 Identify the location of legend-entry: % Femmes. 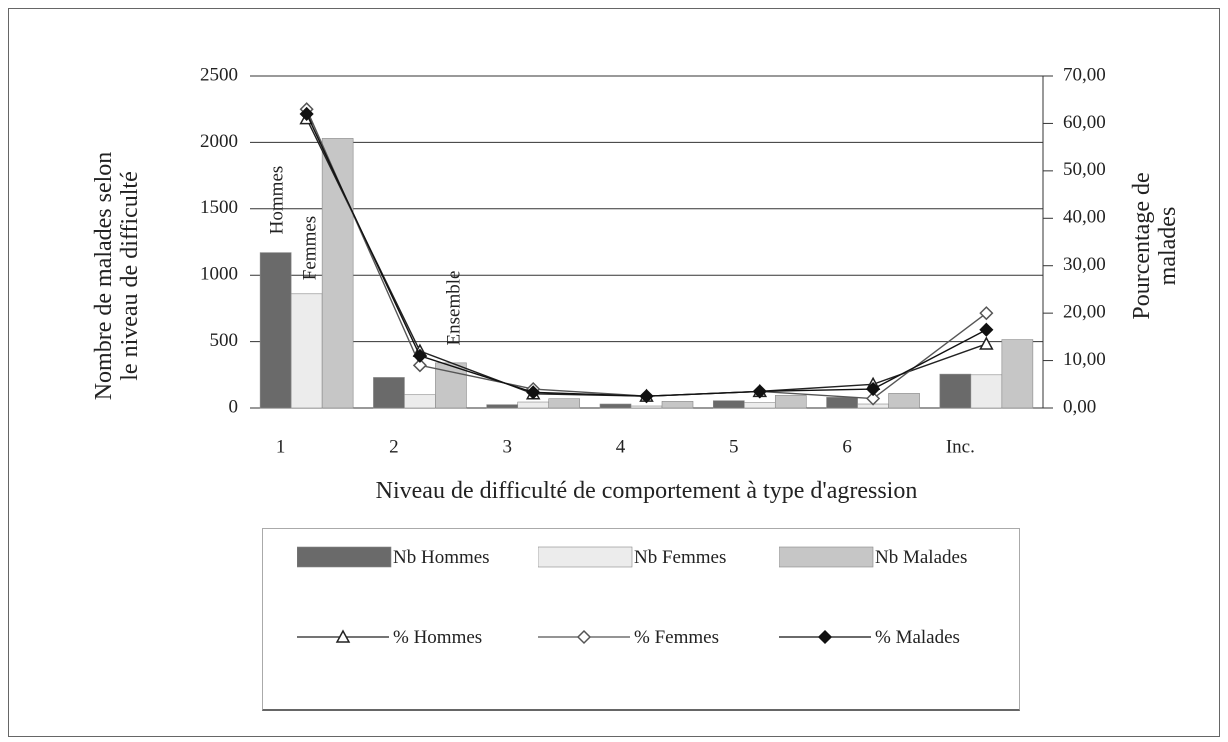
(658, 660).